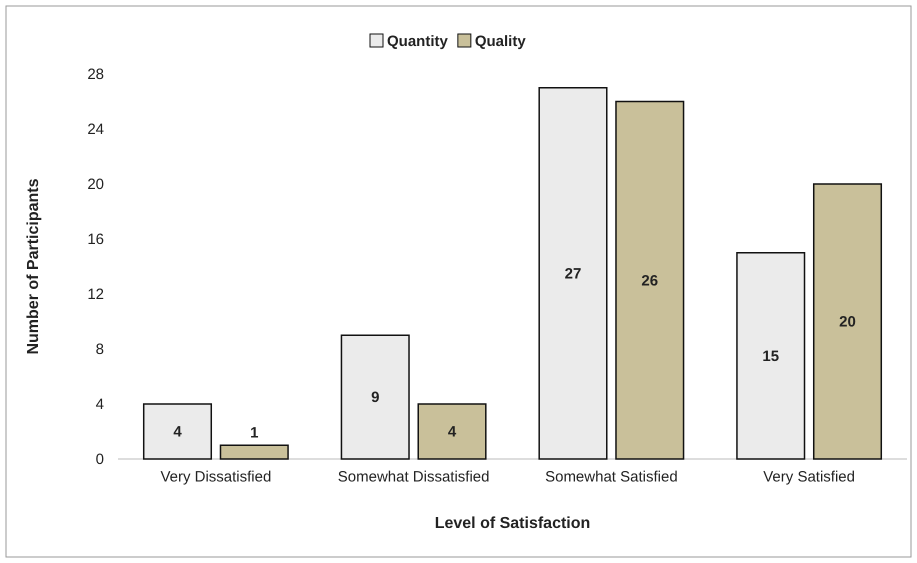  I want to click on x-tick-label: Very Satisfied, so click(809, 477).